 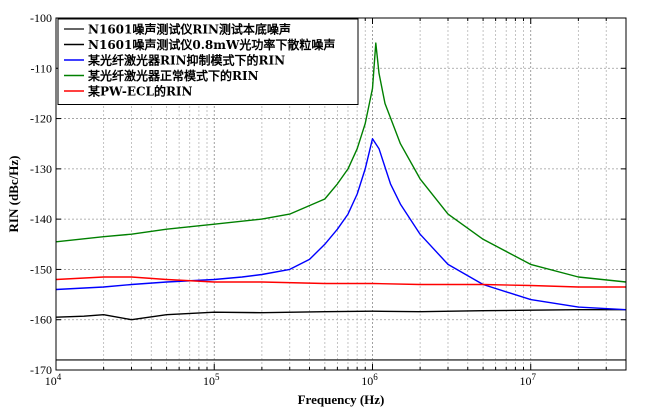 I want to click on legend-label: N1601噪声测试仪0.8mW光功率下散粒噪声, so click(x=211, y=44).